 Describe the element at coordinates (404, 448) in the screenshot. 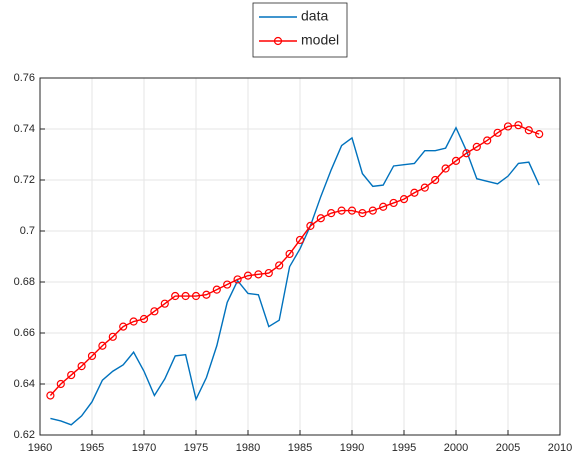

I see `x-tick-label: 1995` at that location.